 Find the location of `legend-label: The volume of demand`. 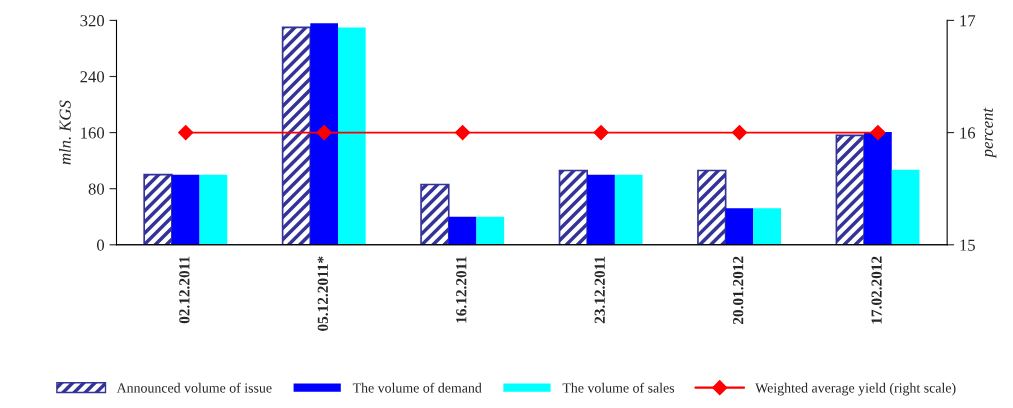

legend-label: The volume of demand is located at coordinates (417, 387).